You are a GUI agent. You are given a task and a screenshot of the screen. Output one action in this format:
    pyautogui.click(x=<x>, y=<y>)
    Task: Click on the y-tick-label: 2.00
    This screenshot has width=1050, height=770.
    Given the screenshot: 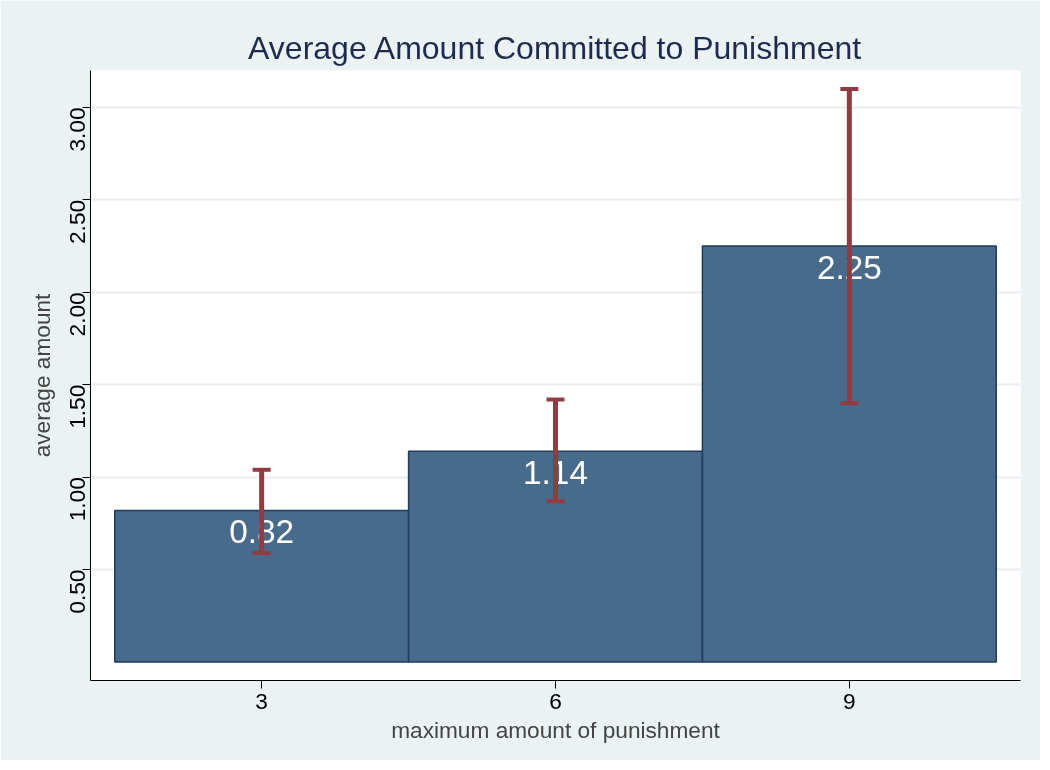 What is the action you would take?
    pyautogui.click(x=77, y=314)
    